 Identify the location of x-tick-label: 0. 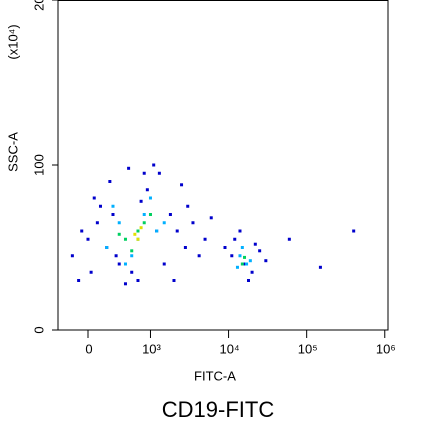
(88, 348).